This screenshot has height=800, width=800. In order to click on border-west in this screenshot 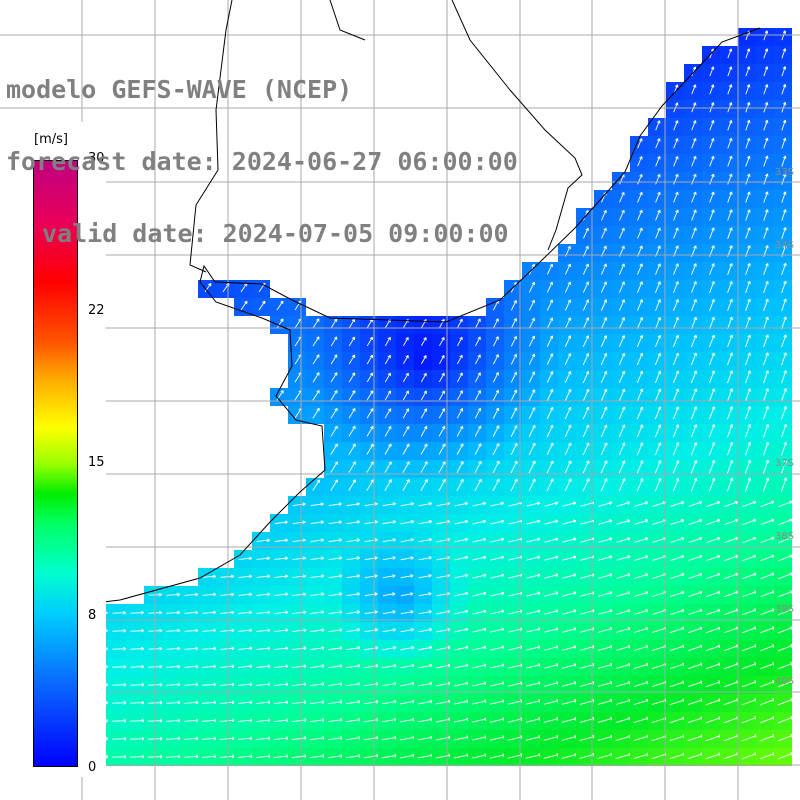, I will do `click(211, 136)`.